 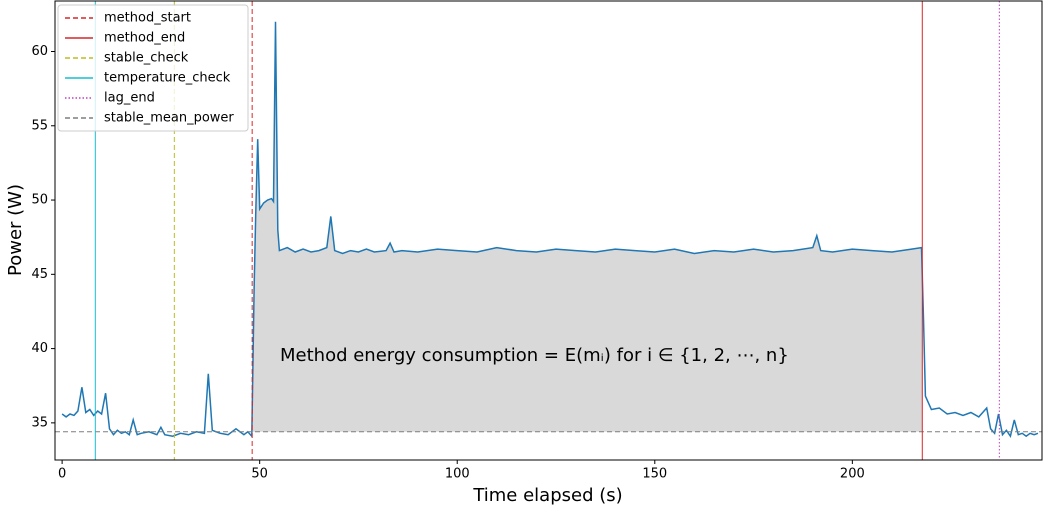 I want to click on legend-box, so click(x=153, y=68).